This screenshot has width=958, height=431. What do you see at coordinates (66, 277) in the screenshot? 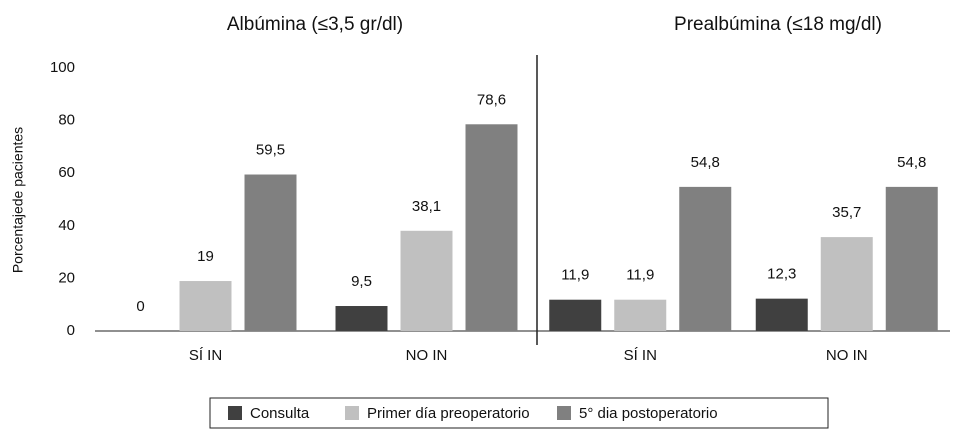
I see `y-tick-label: 20` at bounding box center [66, 277].